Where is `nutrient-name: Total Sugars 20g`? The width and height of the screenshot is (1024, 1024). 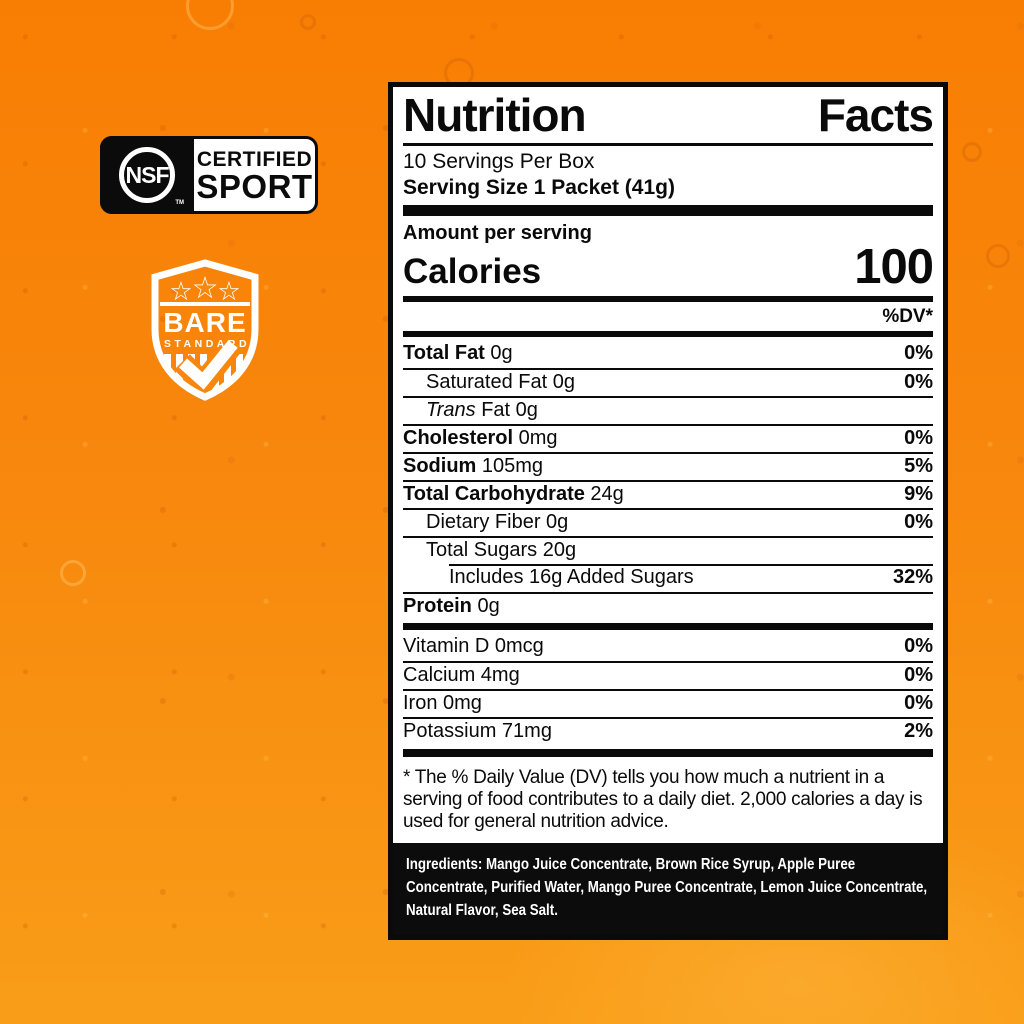 nutrient-name: Total Sugars 20g is located at coordinates (501, 550).